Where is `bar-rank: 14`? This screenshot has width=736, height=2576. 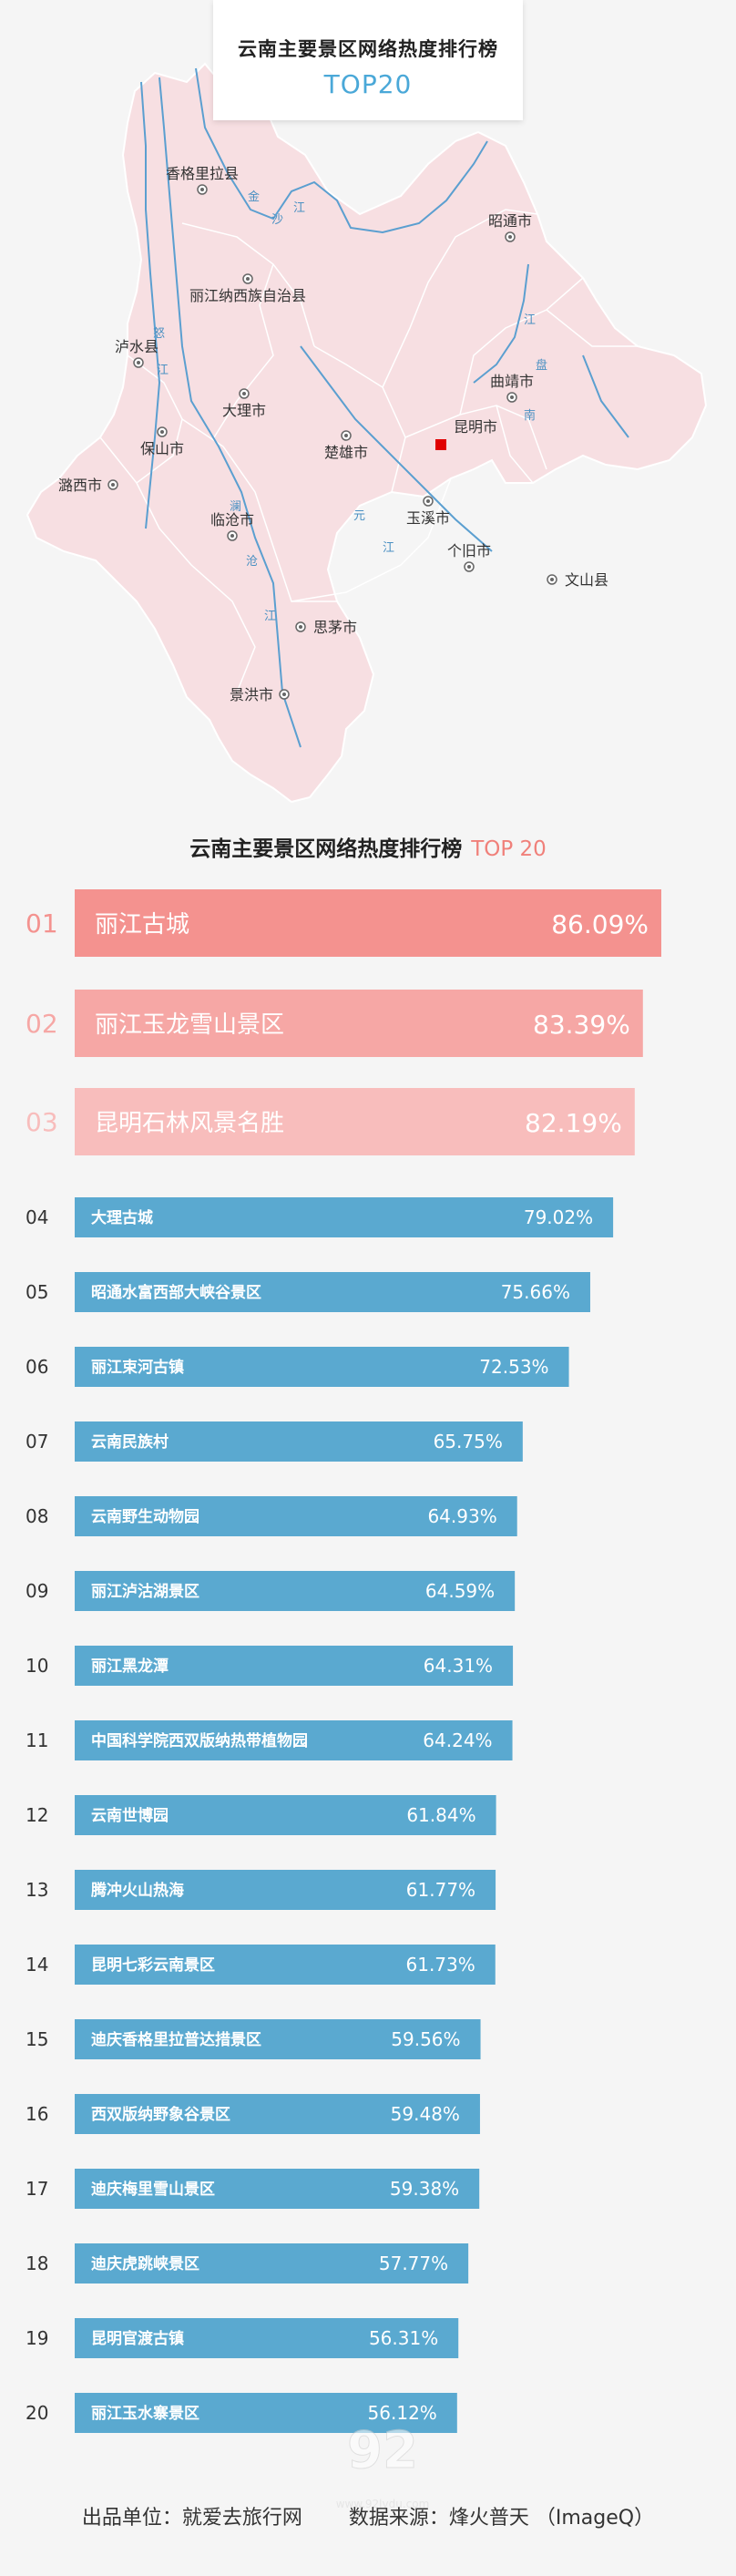 bar-rank: 14 is located at coordinates (37, 1965).